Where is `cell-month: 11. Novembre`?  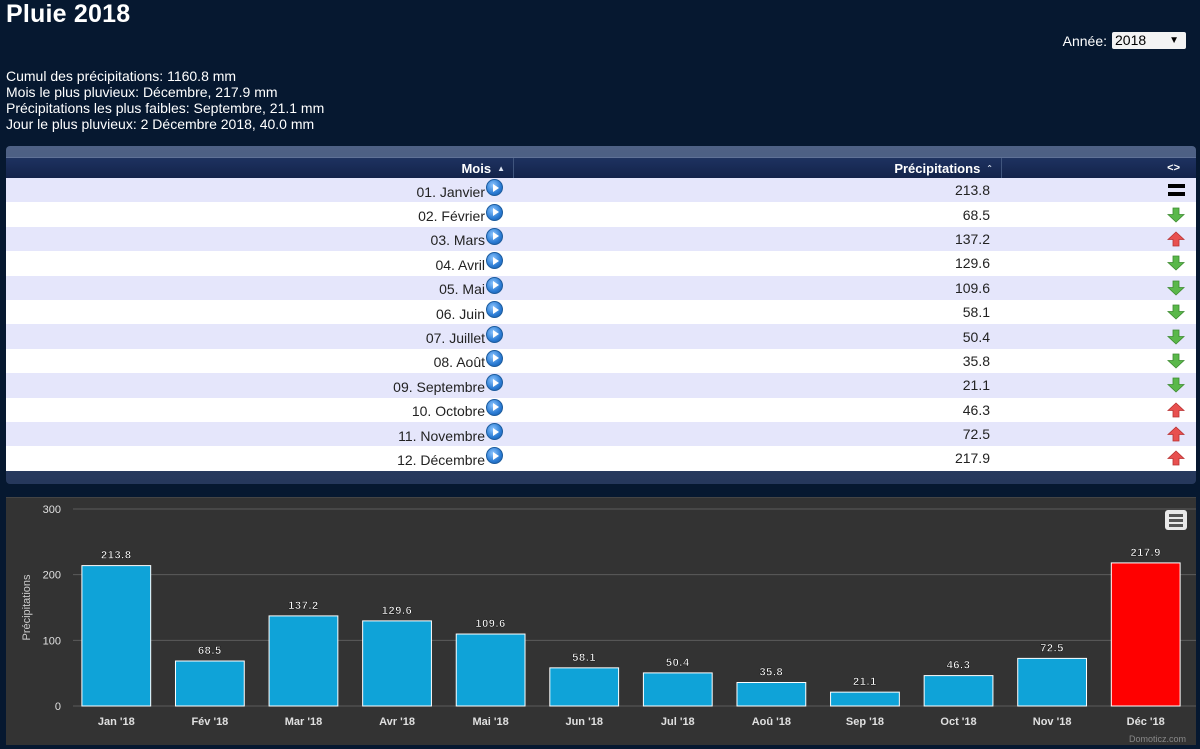
cell-month: 11. Novembre is located at coordinates (260, 433).